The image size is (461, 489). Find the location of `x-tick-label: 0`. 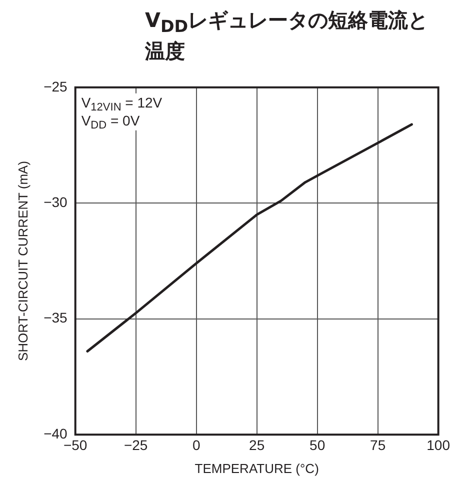

x-tick-label: 0 is located at coordinates (196, 444).